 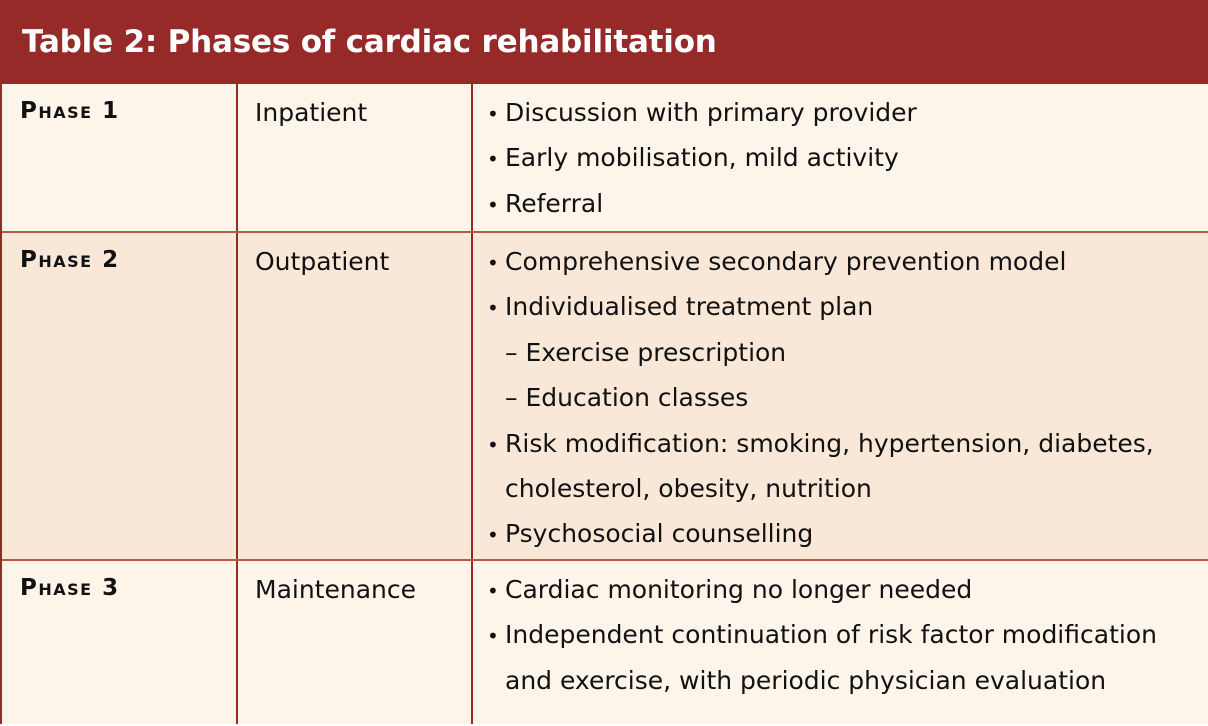 What do you see at coordinates (120, 157) in the screenshot?
I see `phase-label: Phase 1` at bounding box center [120, 157].